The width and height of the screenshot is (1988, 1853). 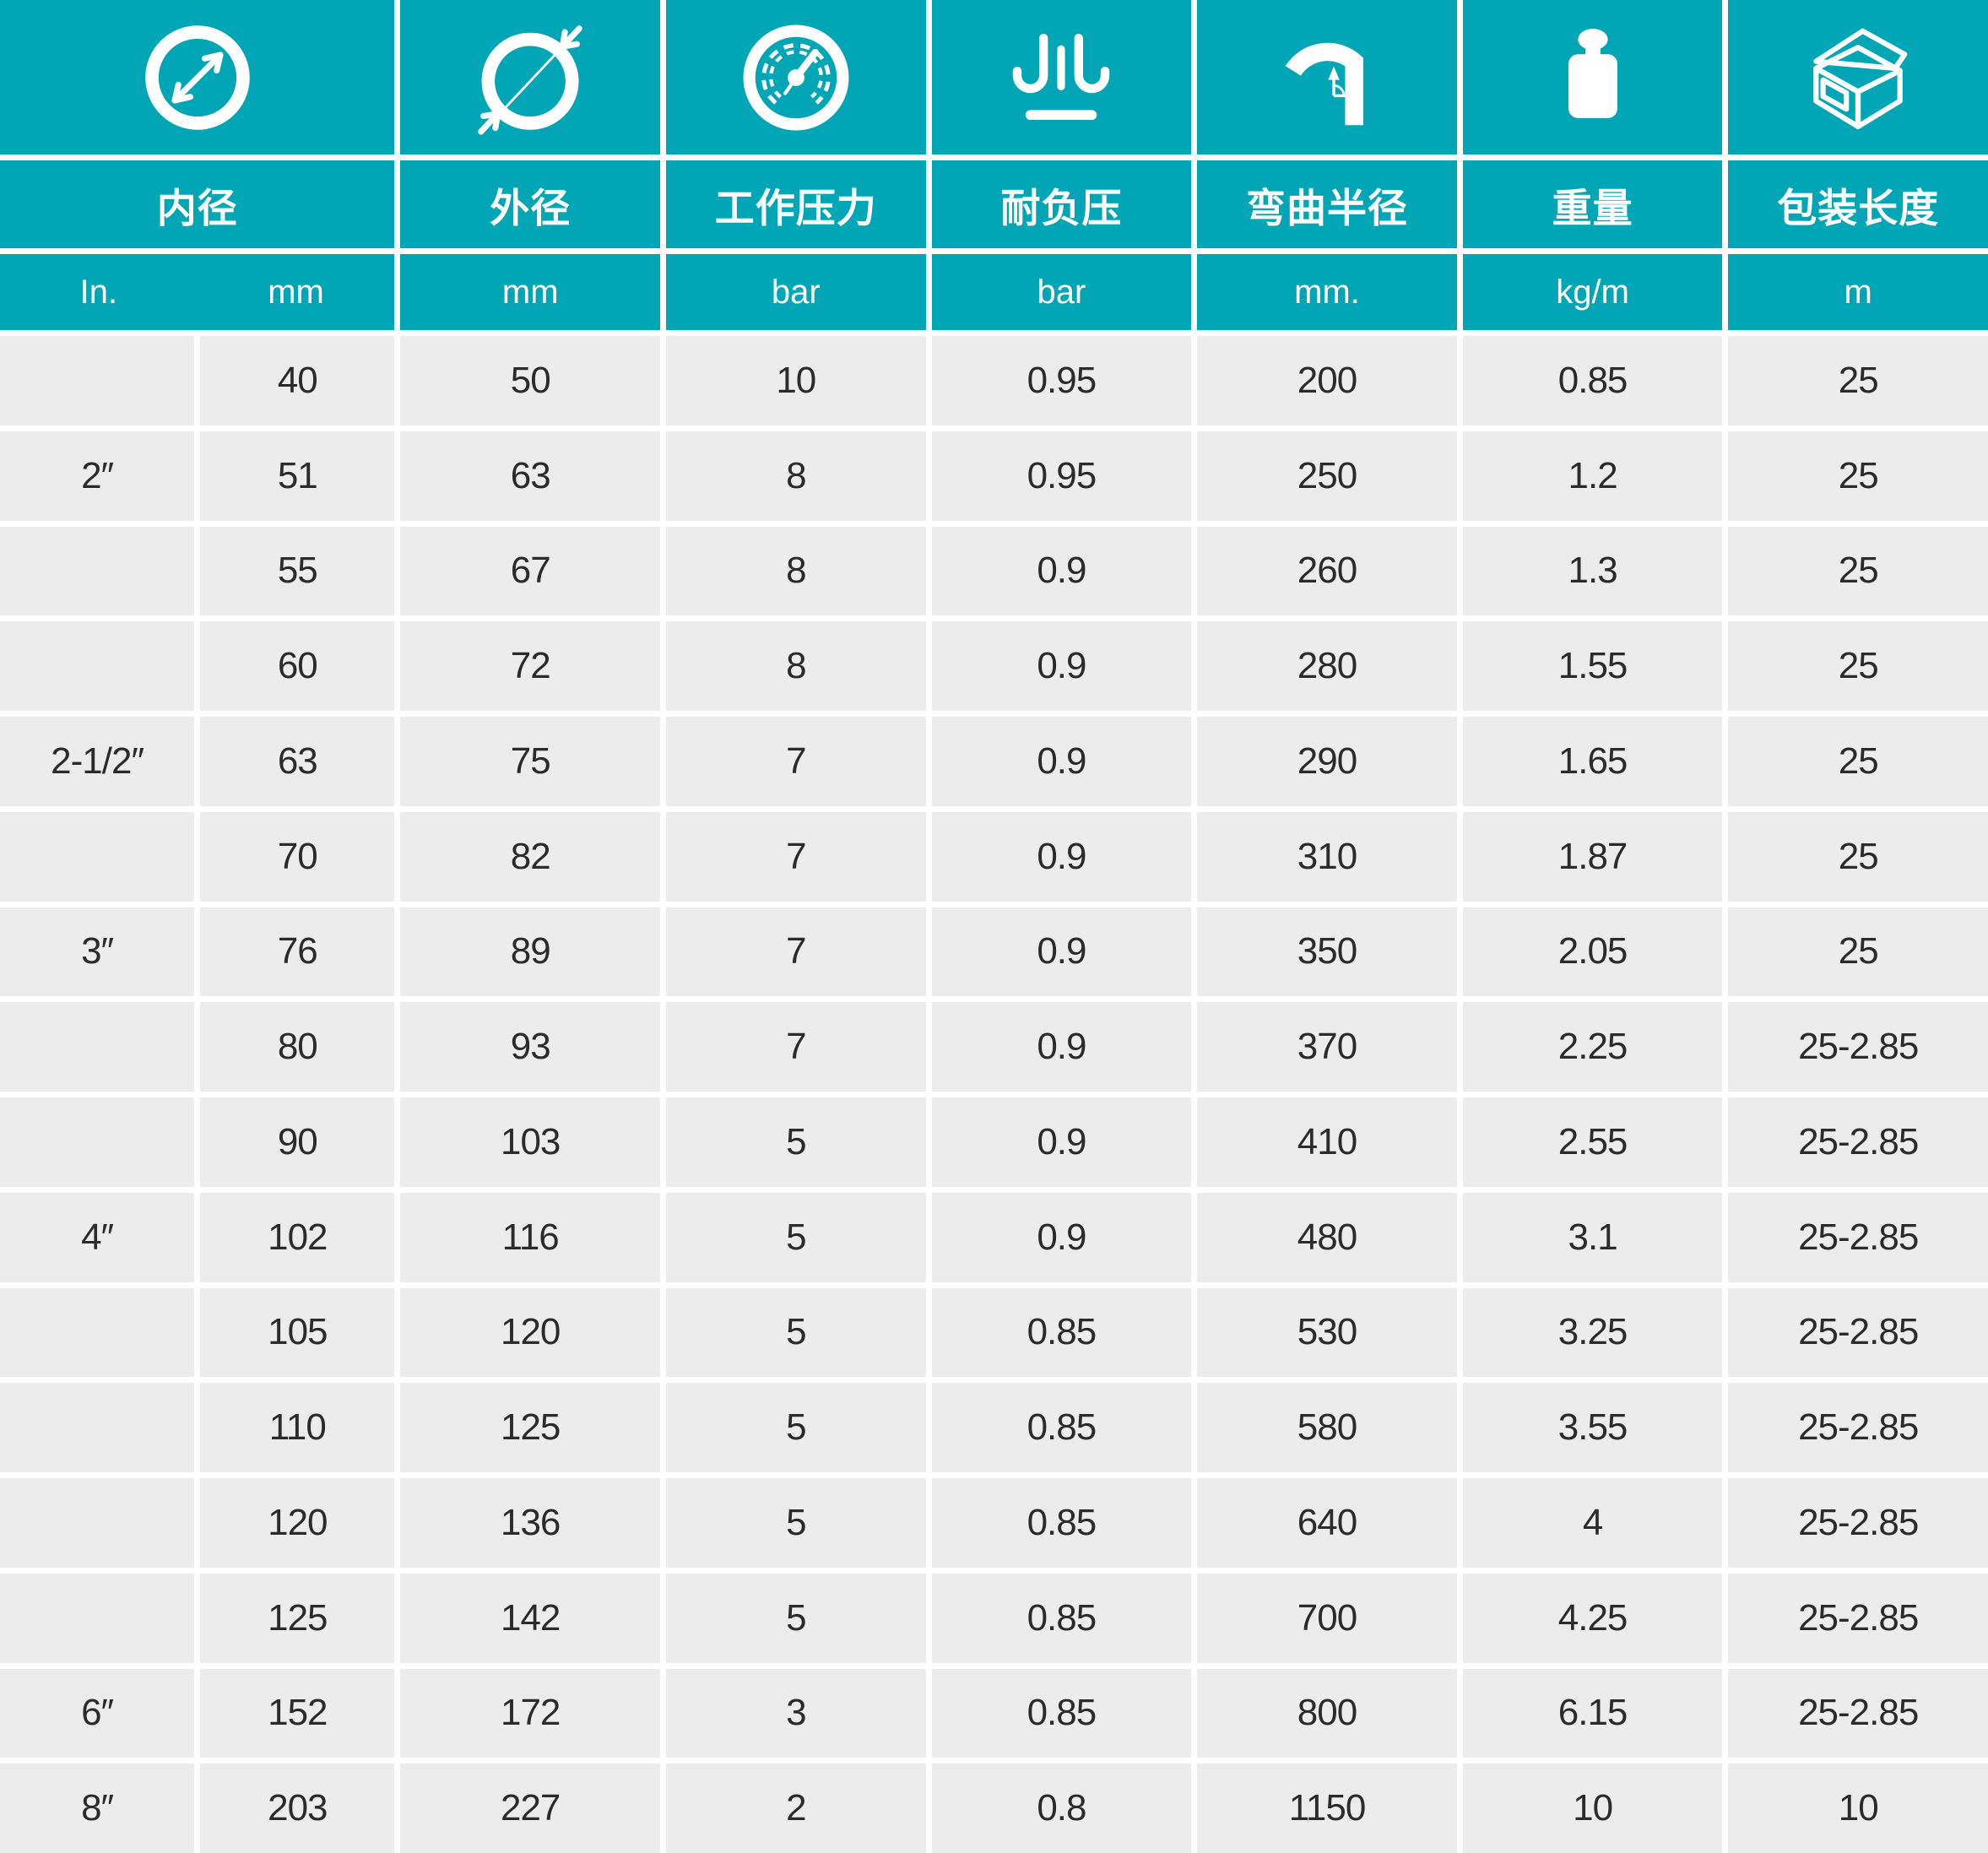 I want to click on vacuum-icon-cell, so click(x=1061, y=77).